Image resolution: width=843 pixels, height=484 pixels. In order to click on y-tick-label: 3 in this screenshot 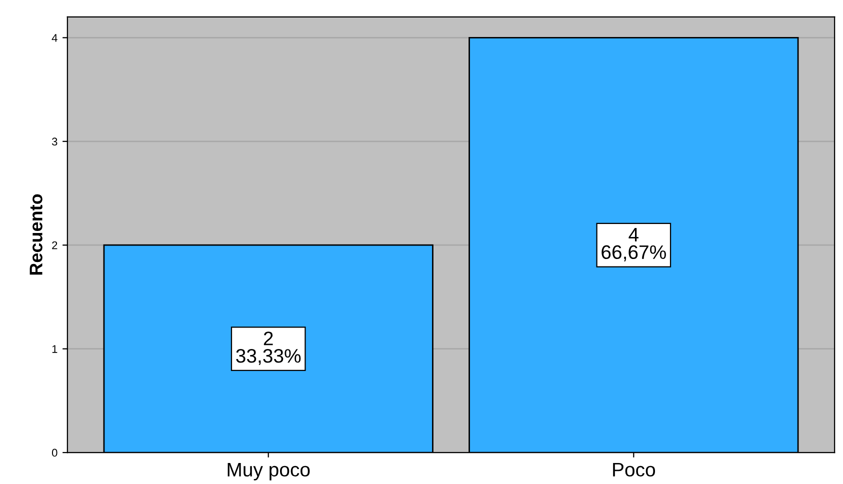, I will do `click(55, 142)`.